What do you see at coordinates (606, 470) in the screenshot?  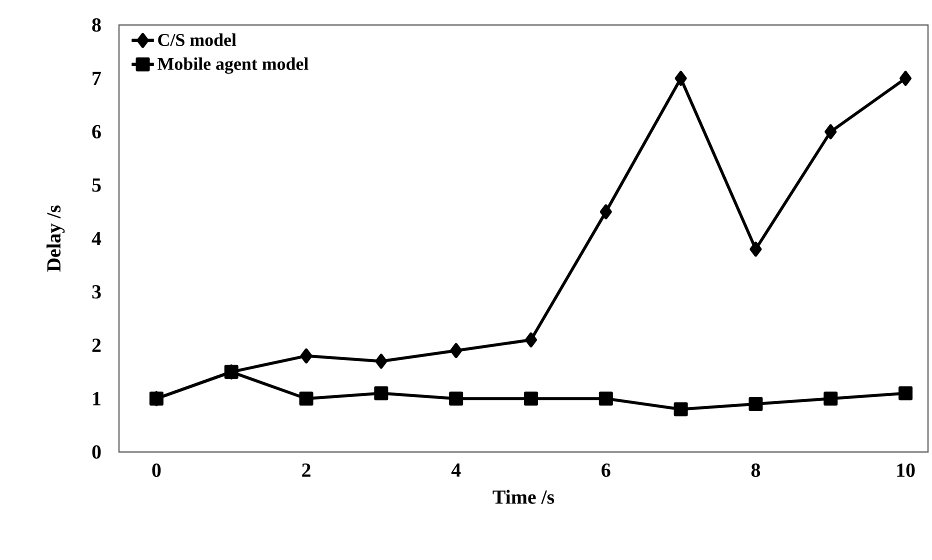 I see `x-tick-label: 6` at bounding box center [606, 470].